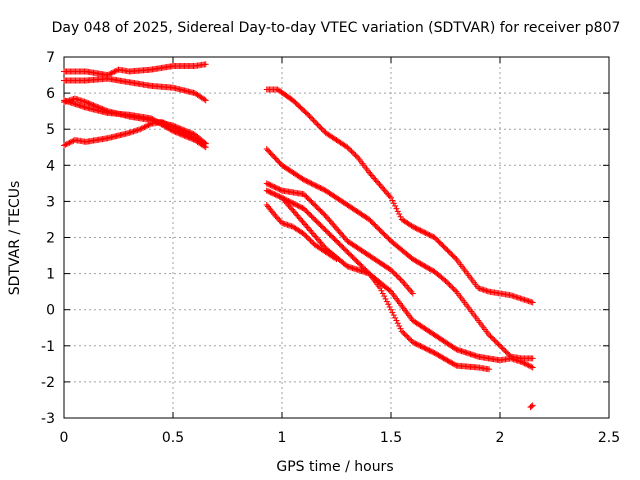 The image size is (640, 480). I want to click on y-tick-label: 7, so click(50, 58).